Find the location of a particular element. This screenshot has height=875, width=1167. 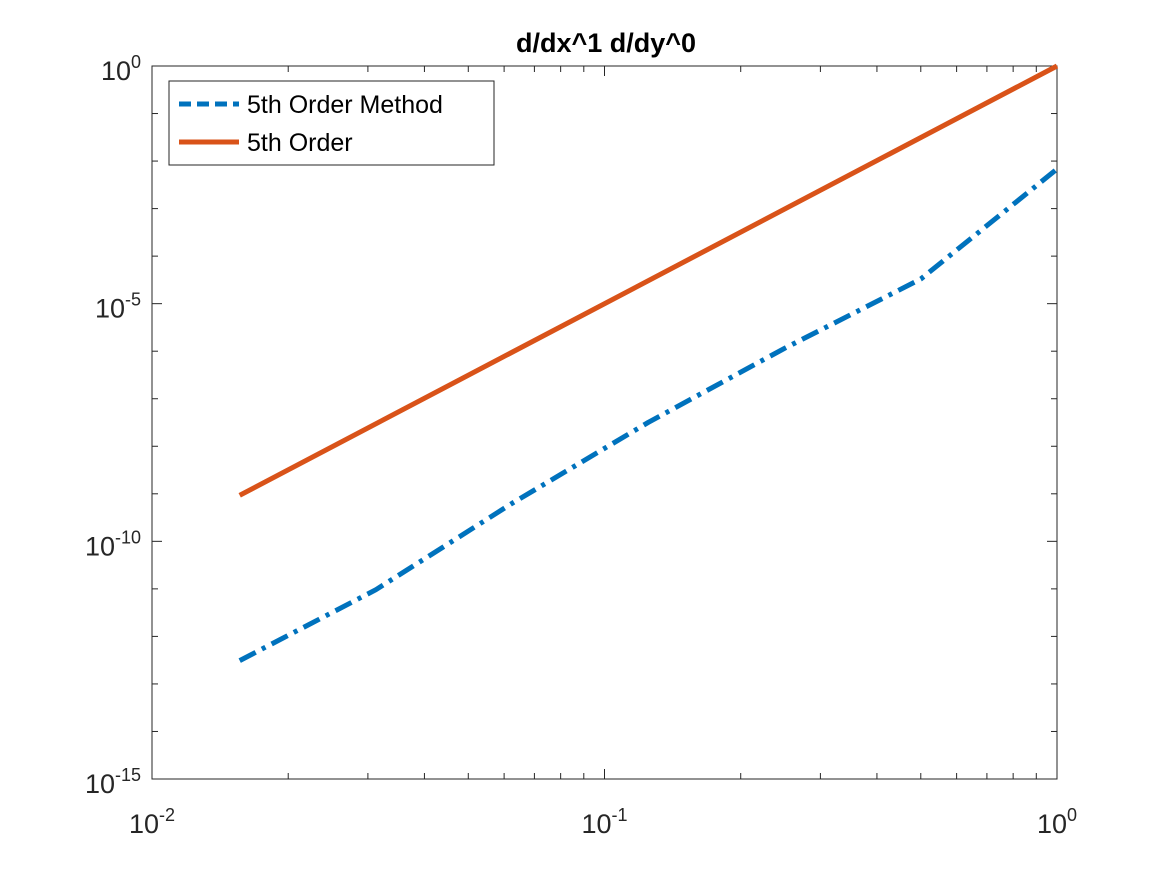

y-tick-label: 10⁻⁵ is located at coordinates (118, 307).